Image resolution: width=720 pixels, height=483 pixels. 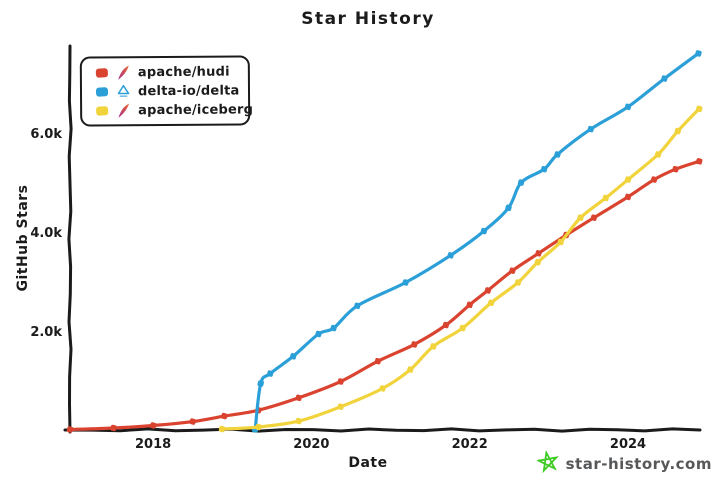 I want to click on legend-item-apache-iceberg: apache/iceberg, so click(x=174, y=109).